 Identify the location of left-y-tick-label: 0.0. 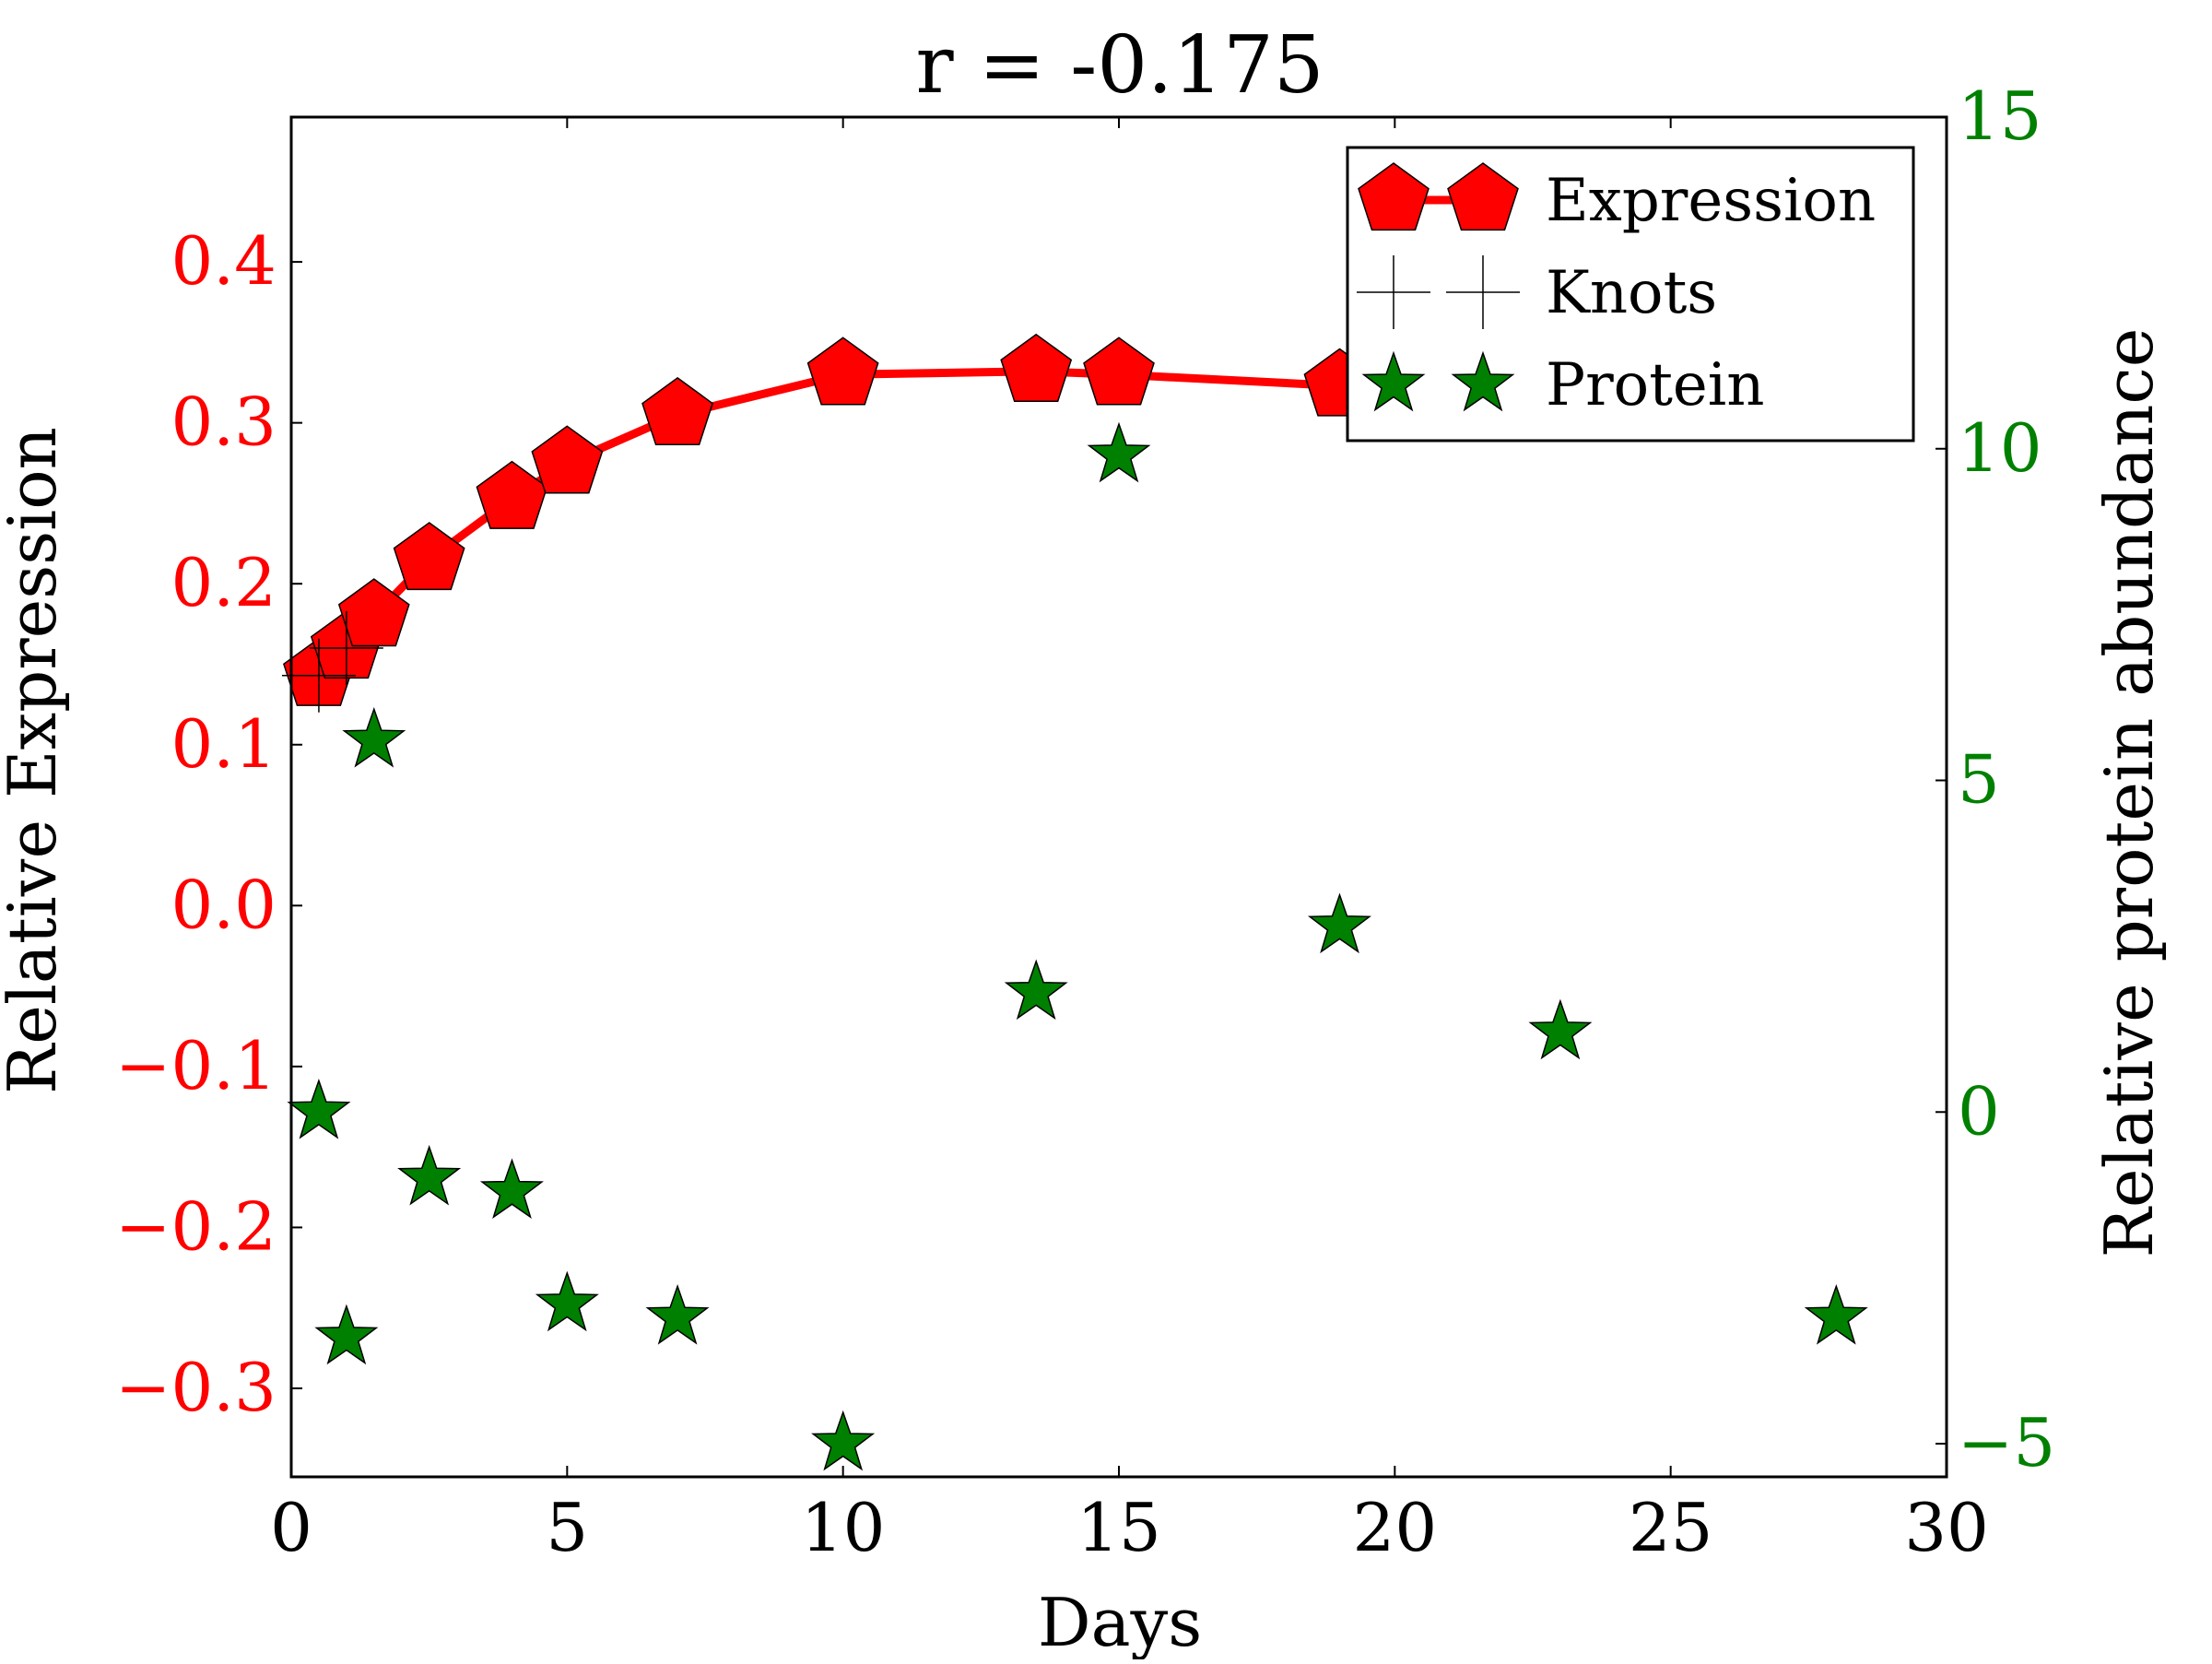
(223, 904).